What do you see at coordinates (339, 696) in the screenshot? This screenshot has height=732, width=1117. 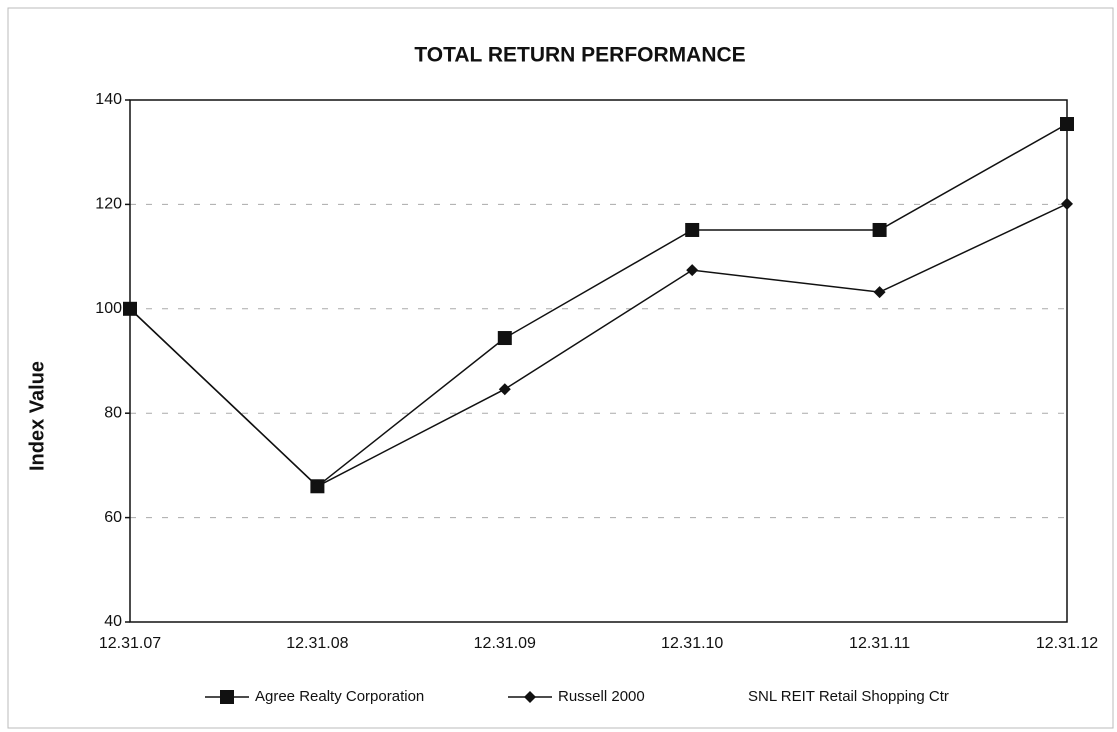 I see `legend-label: Agree Realty Corporation` at bounding box center [339, 696].